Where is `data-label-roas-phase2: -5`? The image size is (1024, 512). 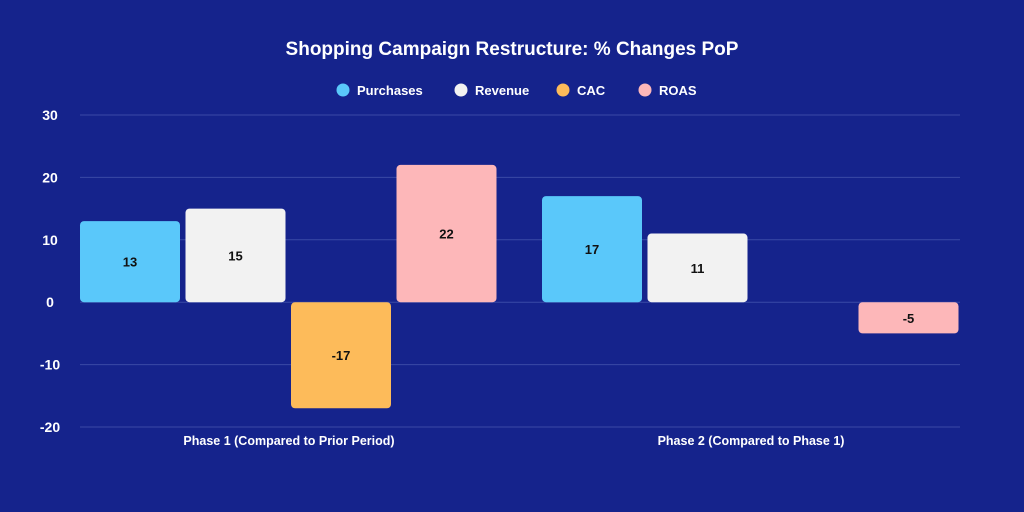 data-label-roas-phase2: -5 is located at coordinates (909, 318).